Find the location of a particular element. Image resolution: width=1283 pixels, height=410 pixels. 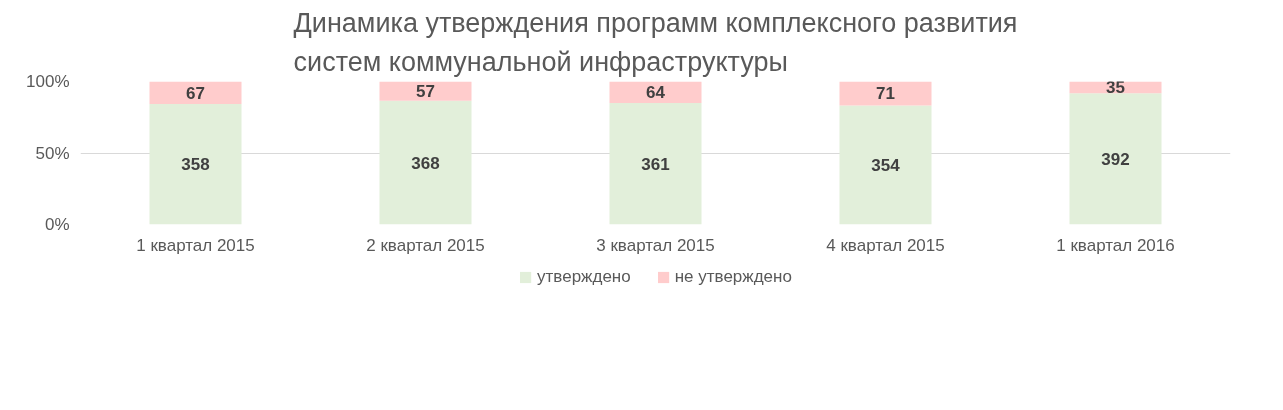

annotation: 368 is located at coordinates (425, 163).